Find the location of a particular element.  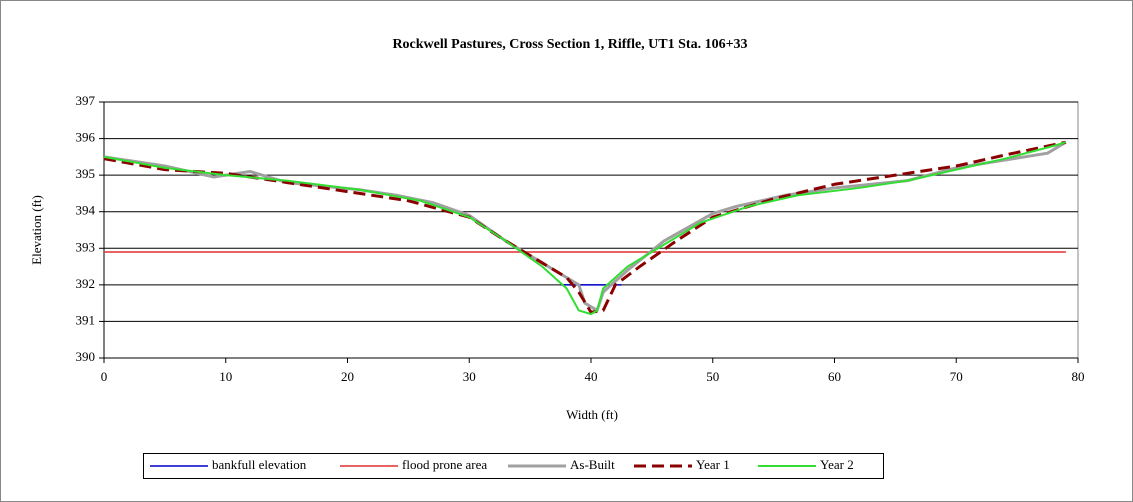

y-tick-label: 396 is located at coordinates (86, 137).